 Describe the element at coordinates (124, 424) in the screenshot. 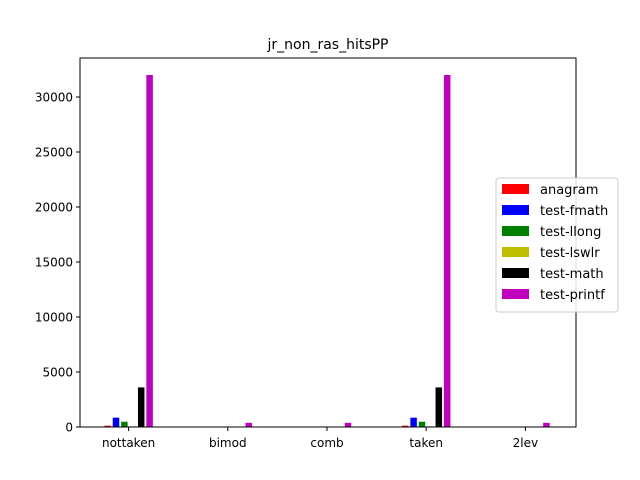

I see `bar-test-llong-nottaken` at that location.